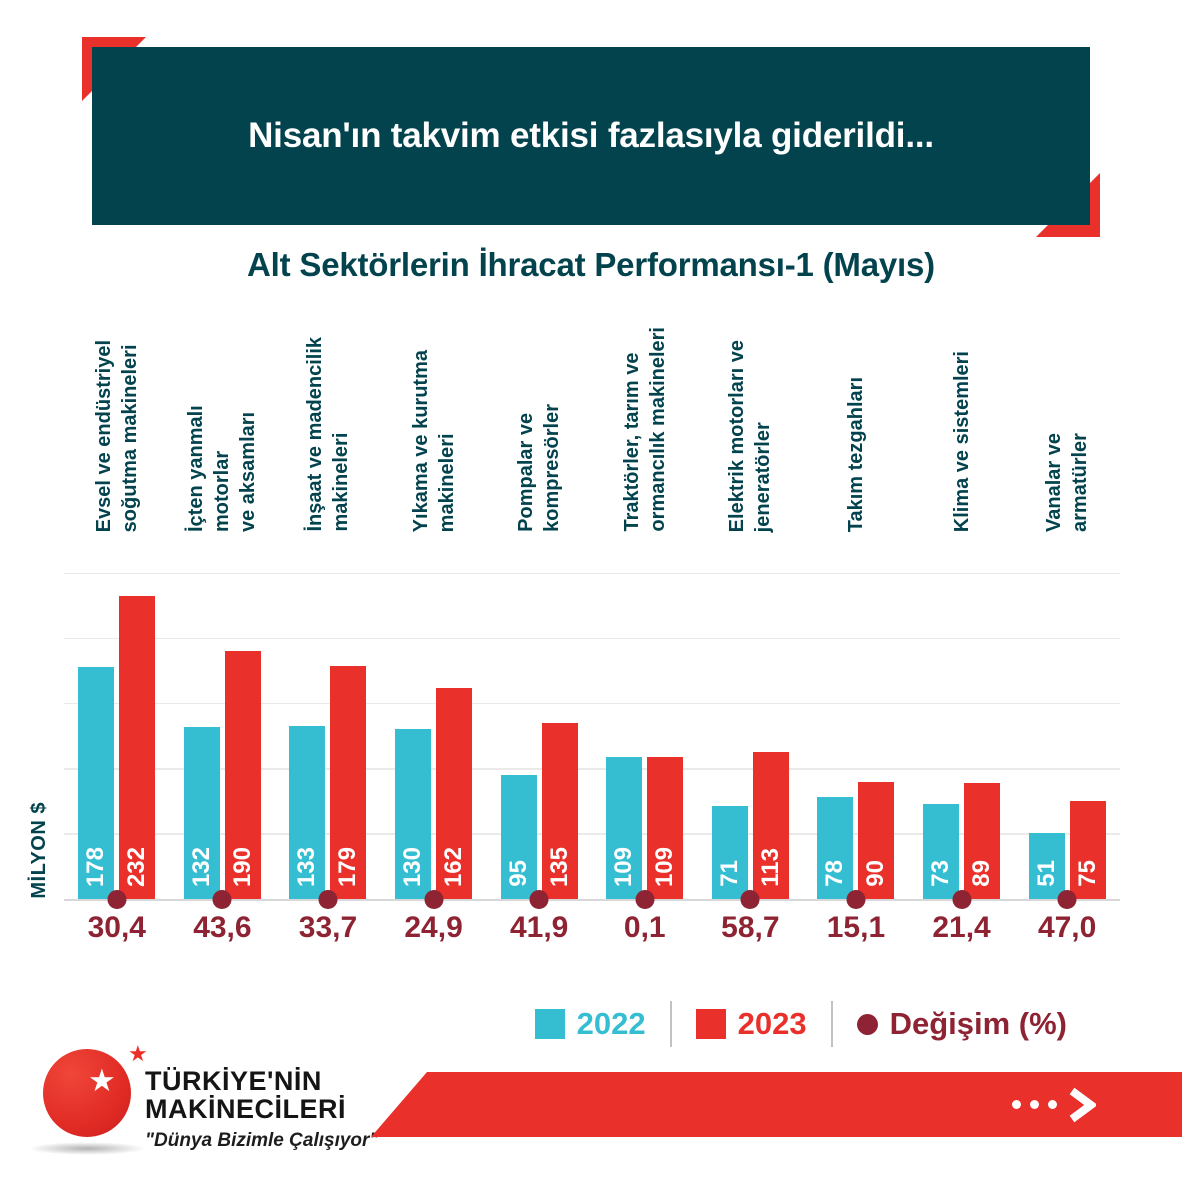 This screenshot has width=1182, height=1182. What do you see at coordinates (770, 825) in the screenshot?
I see `bar-2023: 113` at bounding box center [770, 825].